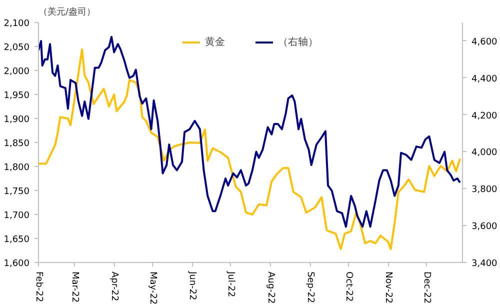 This screenshot has width=500, height=307. I want to click on legend-label: （右轴）, so click(298, 42).